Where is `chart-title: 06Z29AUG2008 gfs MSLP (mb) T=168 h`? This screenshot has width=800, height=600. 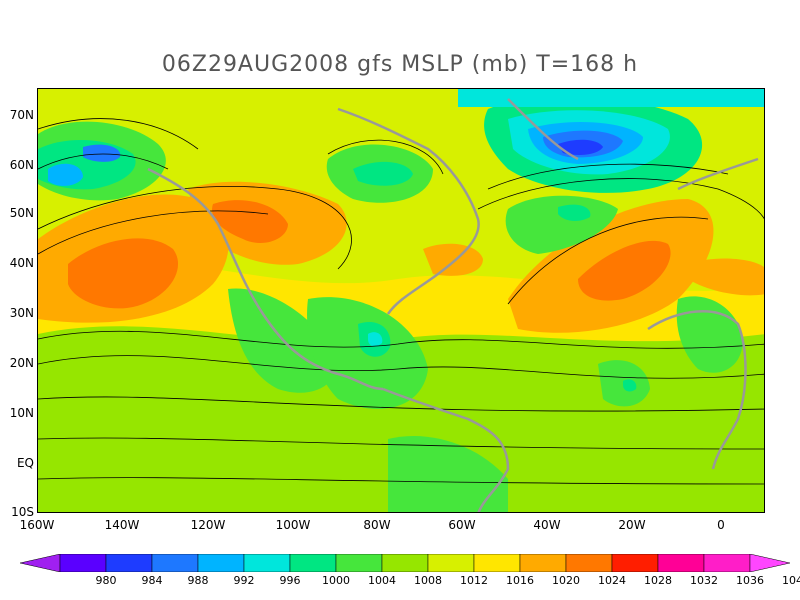 chart-title: 06Z29AUG2008 gfs MSLP (mb) T=168 h is located at coordinates (400, 64).